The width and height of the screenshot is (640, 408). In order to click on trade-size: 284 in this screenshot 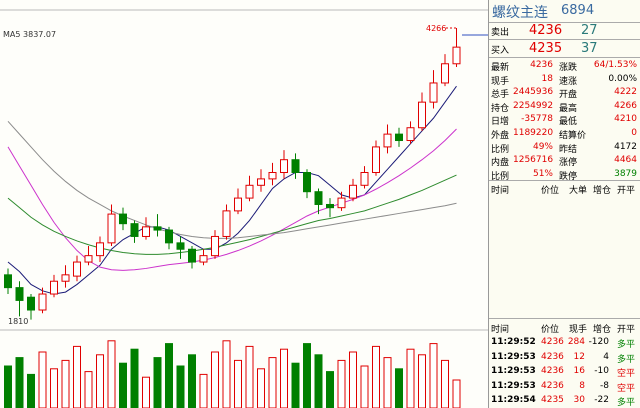, I will do `click(576, 342)`.